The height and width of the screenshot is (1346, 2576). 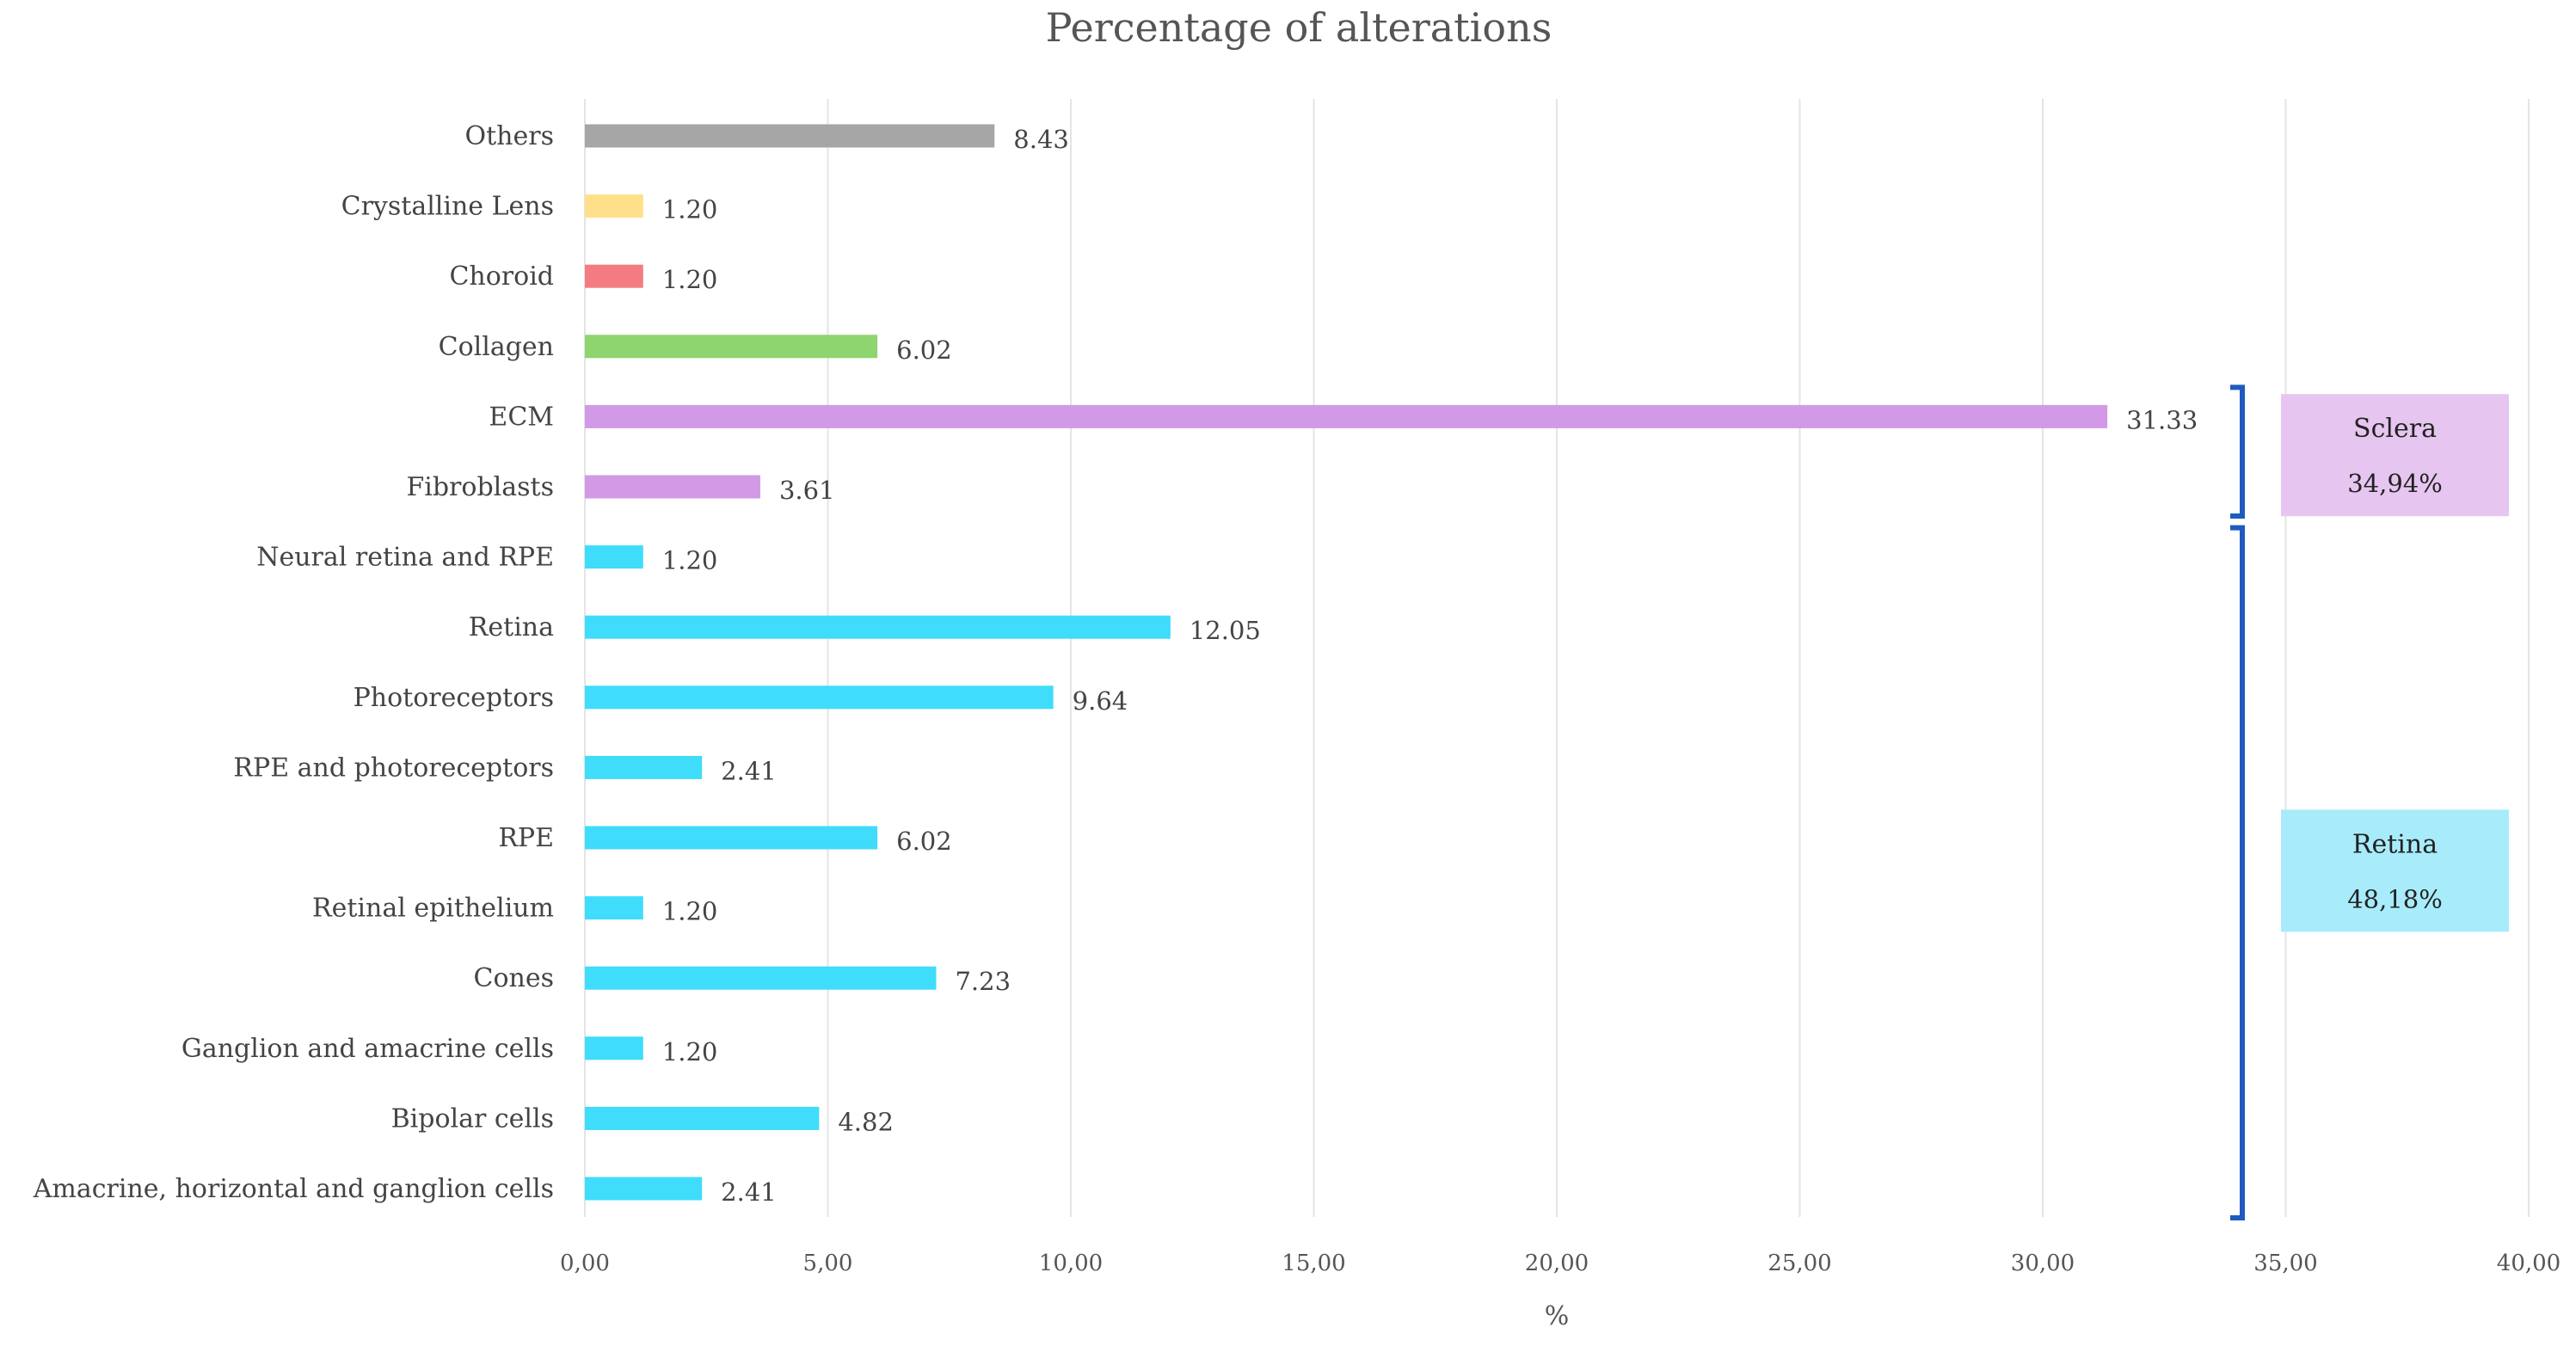 I want to click on x-tick-label: 10,00, so click(x=1071, y=1263).